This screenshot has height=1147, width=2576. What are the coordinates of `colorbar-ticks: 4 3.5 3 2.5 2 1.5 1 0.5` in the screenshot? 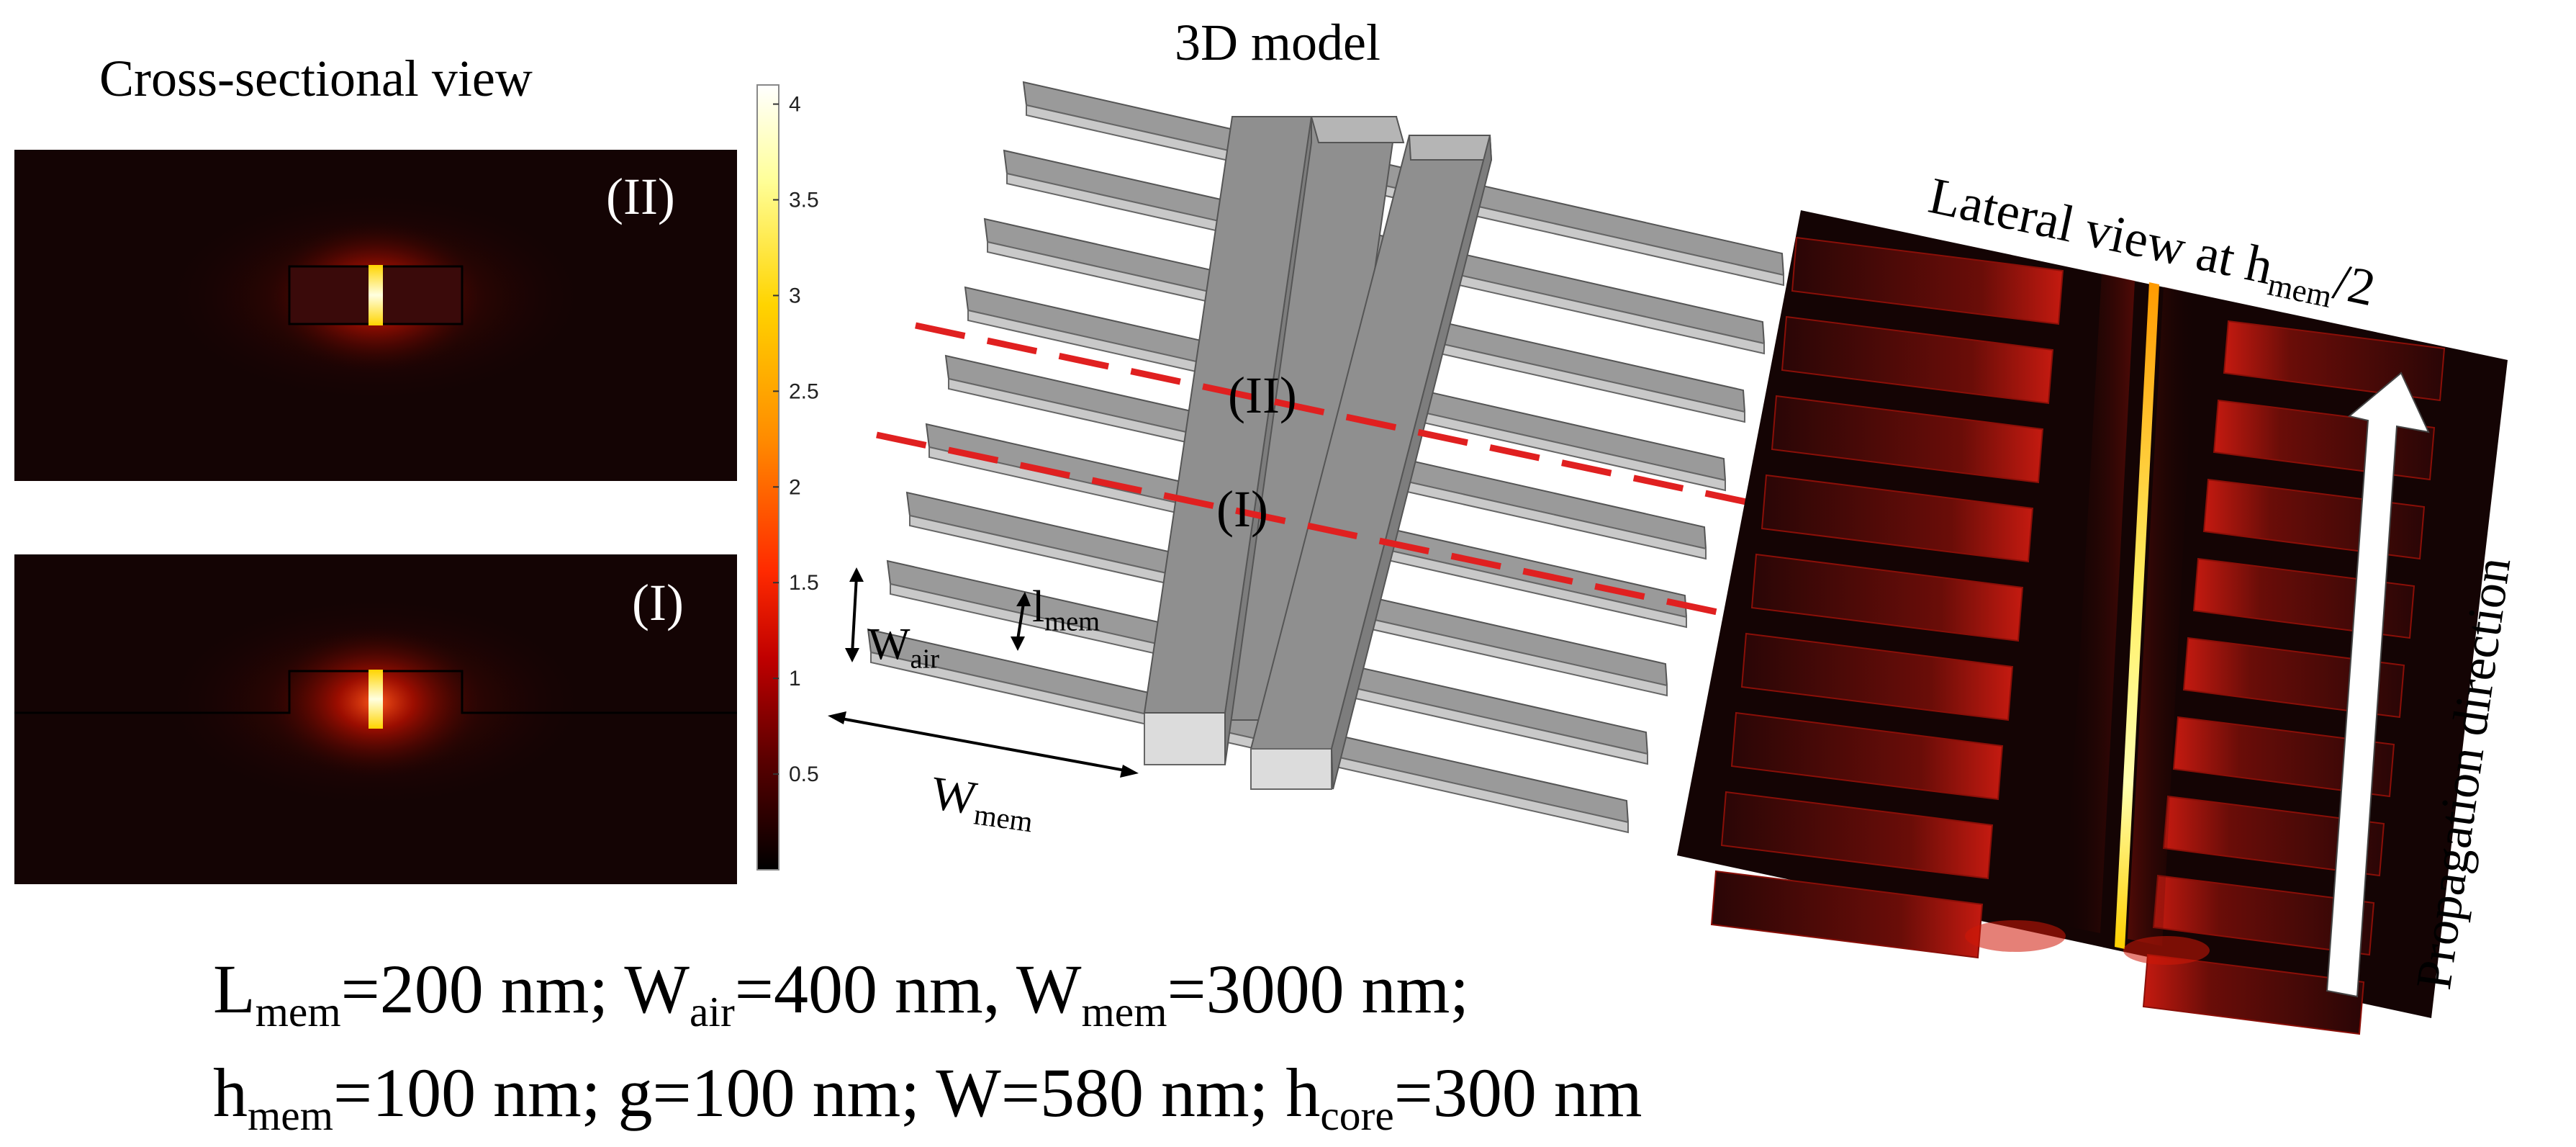 It's located at (796, 439).